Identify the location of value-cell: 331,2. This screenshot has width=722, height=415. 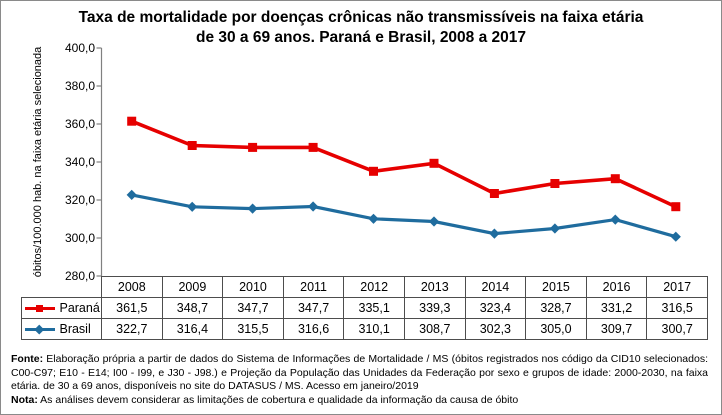
(616, 308).